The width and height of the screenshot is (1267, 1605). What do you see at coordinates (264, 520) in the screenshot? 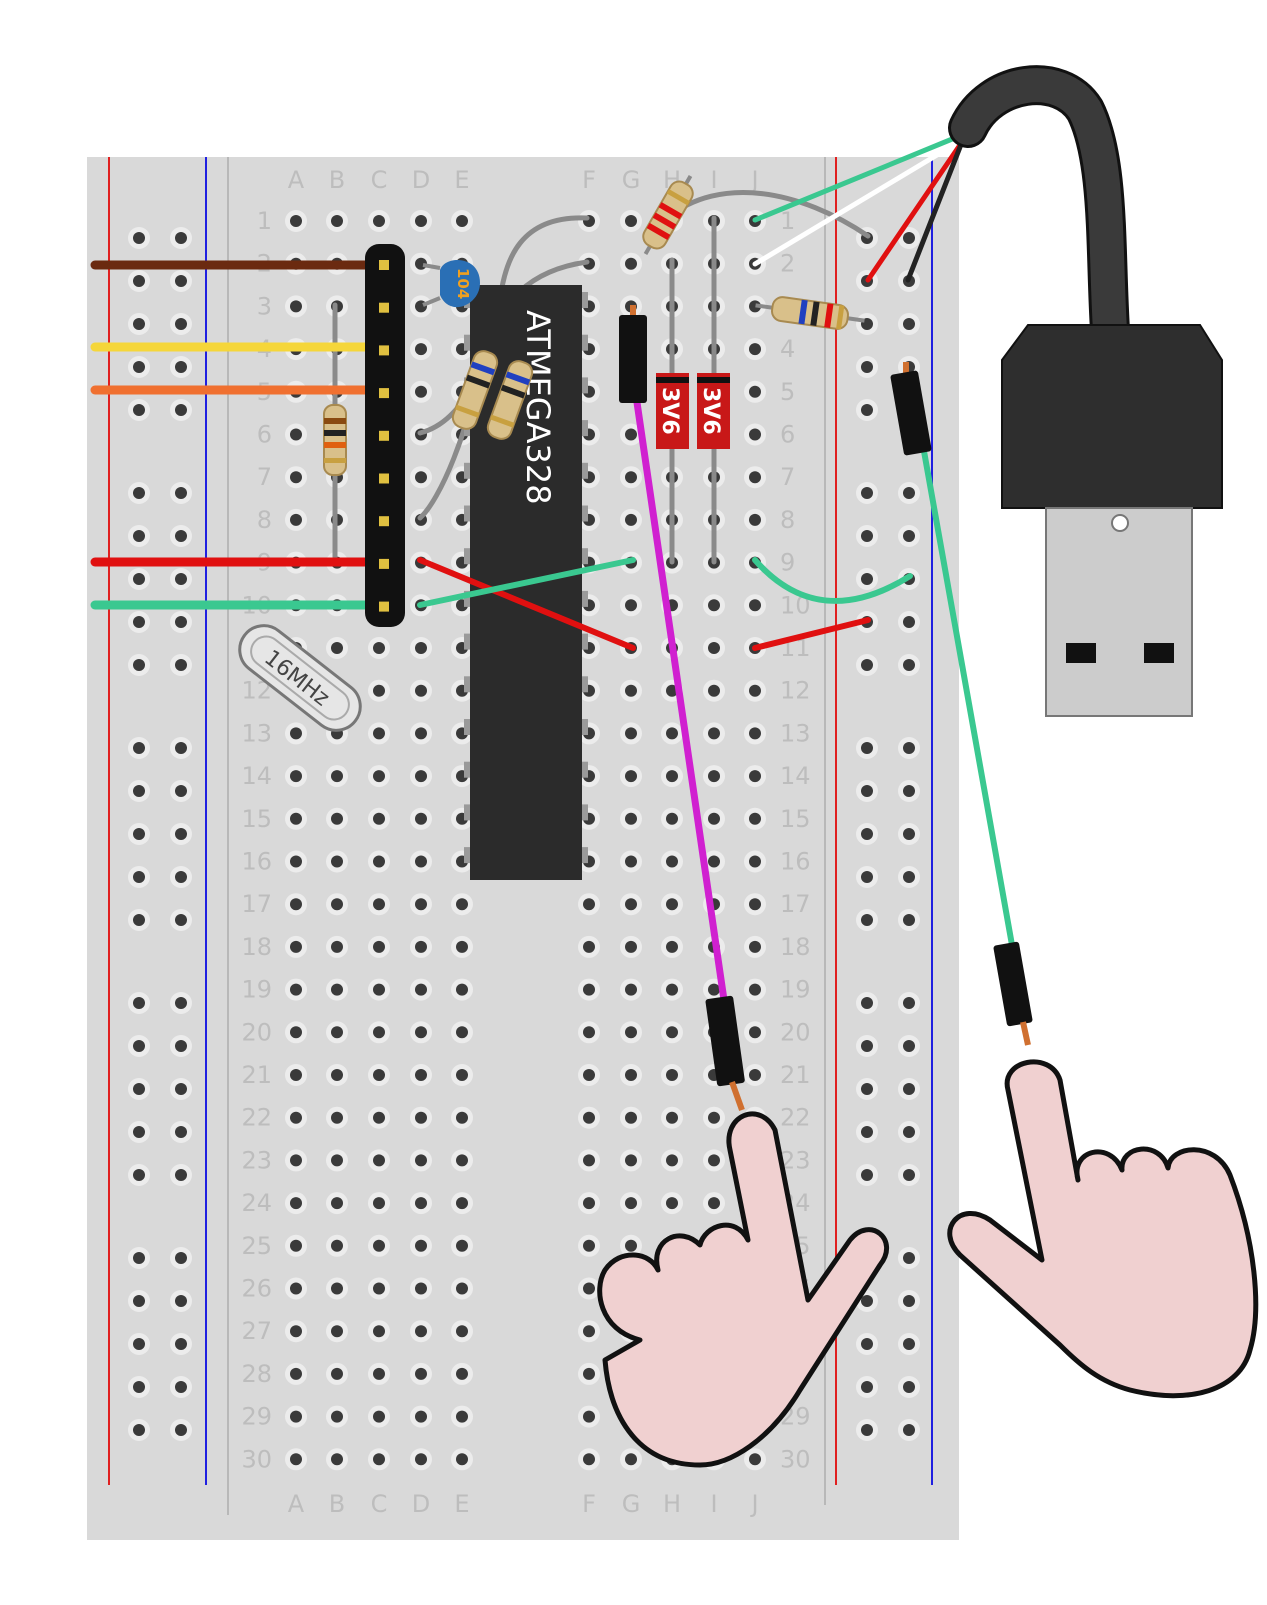
I see `row-label-left: 8` at bounding box center [264, 520].